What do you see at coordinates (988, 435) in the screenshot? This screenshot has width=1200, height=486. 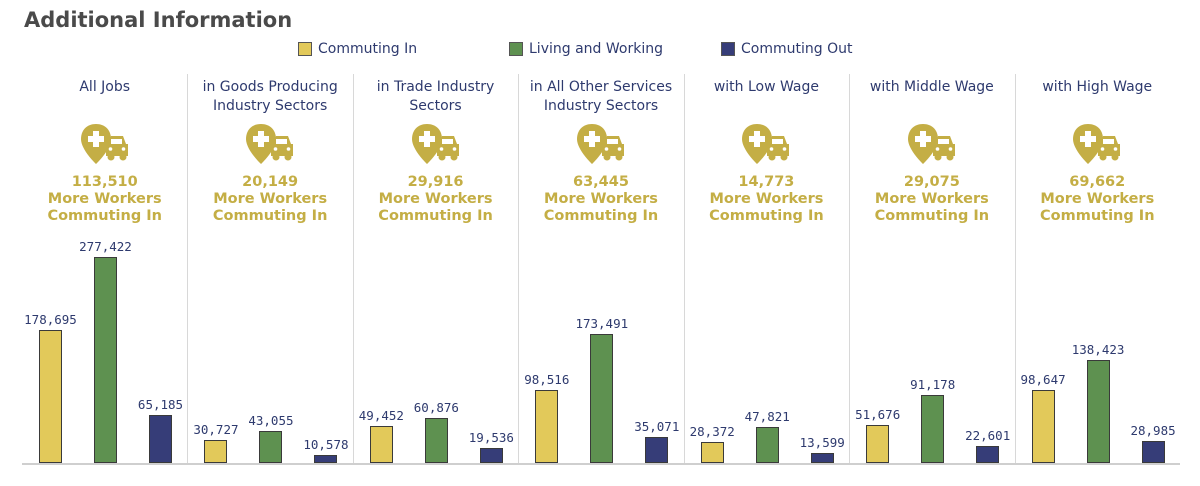 I see `bar-value-label: 22,601` at bounding box center [988, 435].